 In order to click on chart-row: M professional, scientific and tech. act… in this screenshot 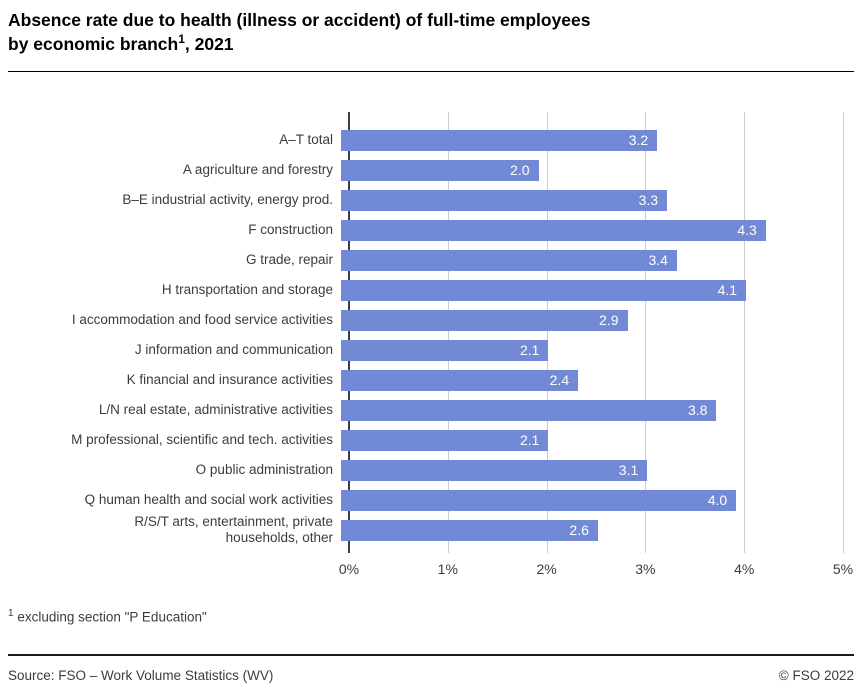, I will do `click(421, 440)`.